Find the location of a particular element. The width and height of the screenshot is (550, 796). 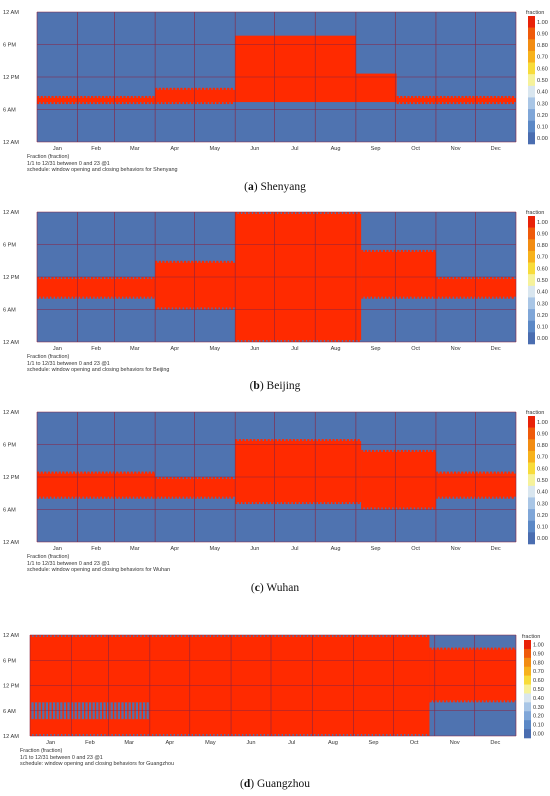

x-tick-label: Jul is located at coordinates (294, 149).